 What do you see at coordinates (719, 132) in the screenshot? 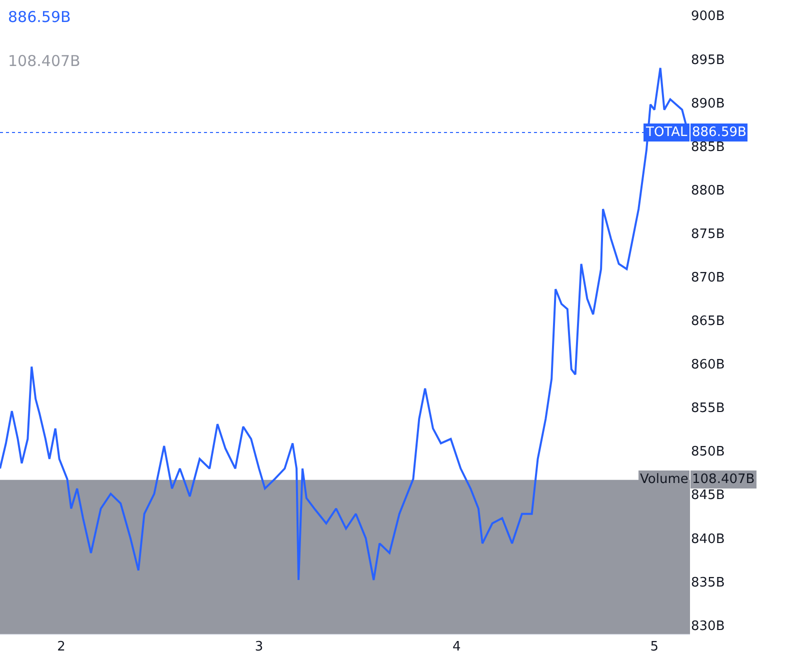
I see `text: 886.59B` at bounding box center [719, 132].